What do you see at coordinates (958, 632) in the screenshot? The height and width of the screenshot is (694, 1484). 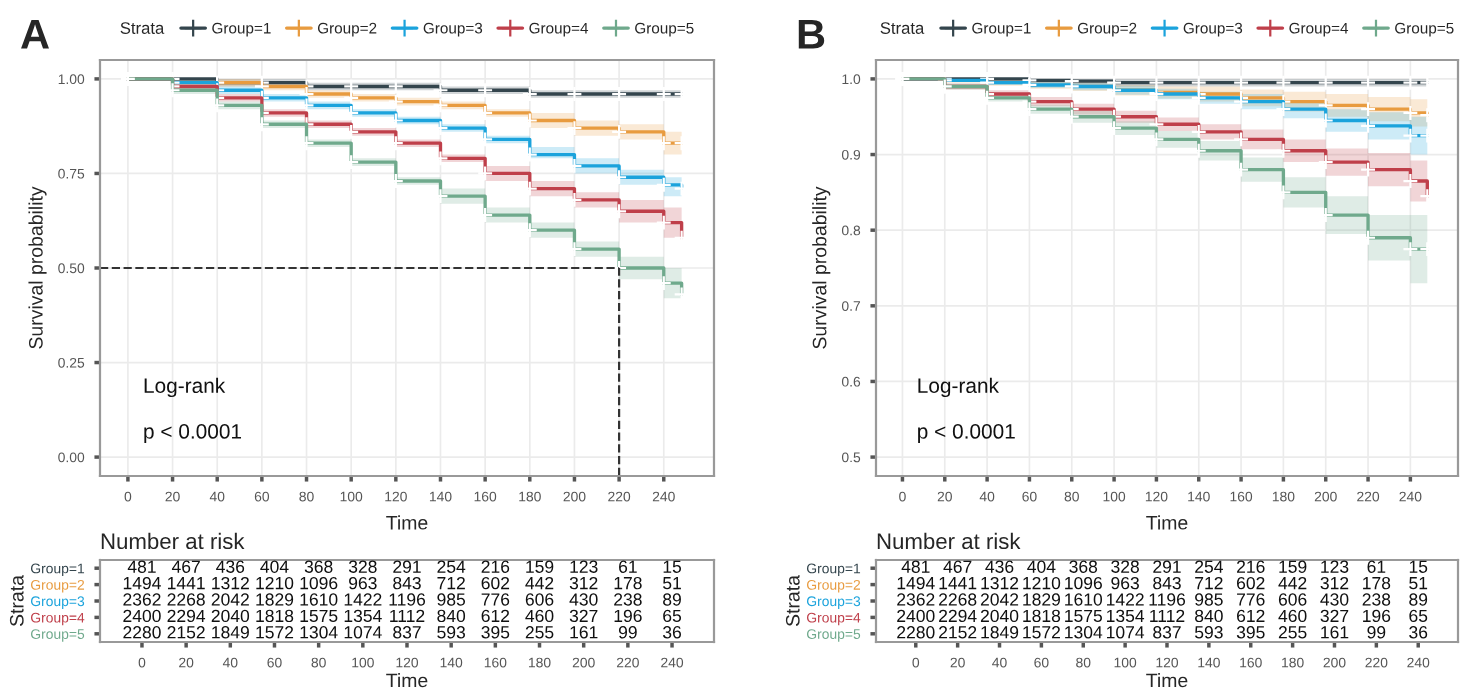 I see `data-label: 2152` at bounding box center [958, 632].